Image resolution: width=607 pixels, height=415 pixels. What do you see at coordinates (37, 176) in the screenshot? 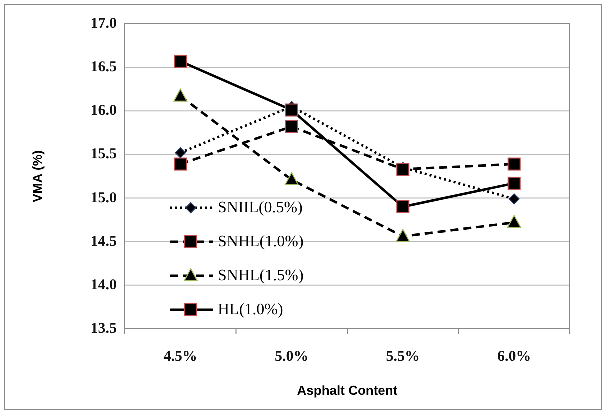
I see `y-axis-title: VMA (%)` at bounding box center [37, 176].